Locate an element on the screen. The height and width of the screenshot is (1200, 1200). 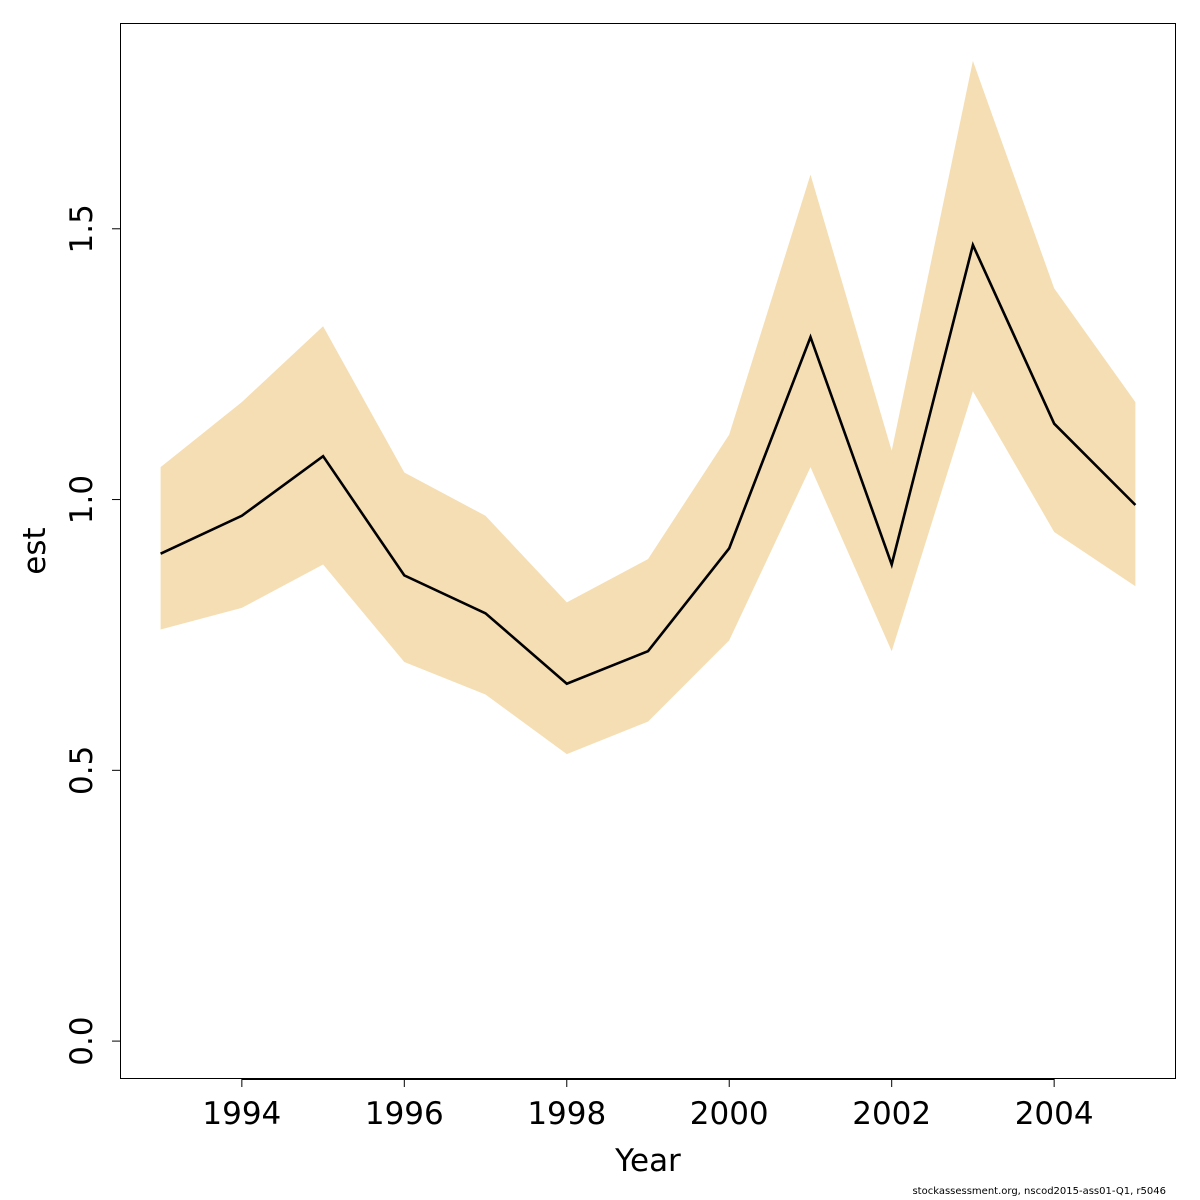
x-tick-label: 1998 is located at coordinates (566, 1114).